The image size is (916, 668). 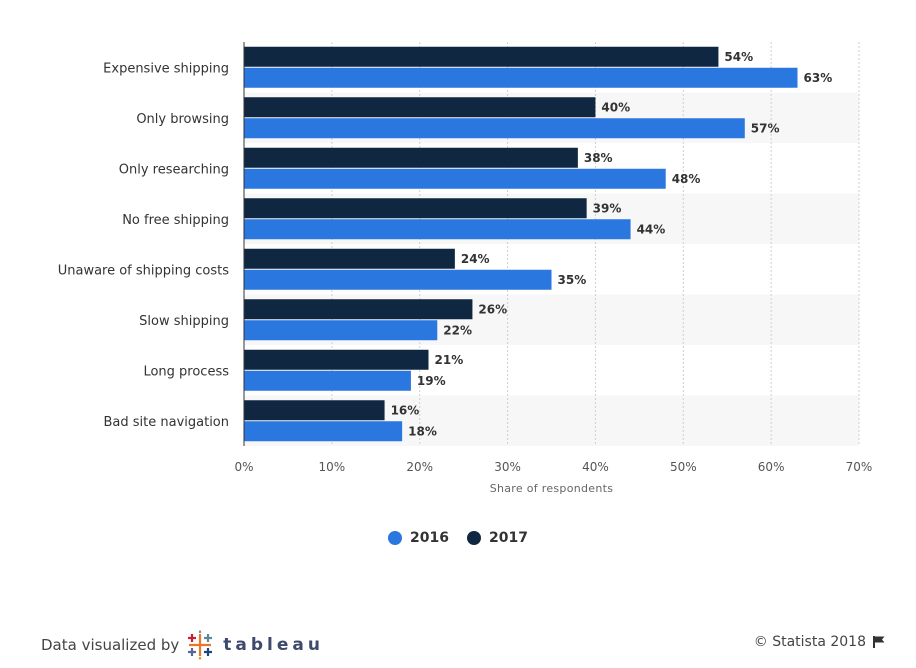 I want to click on x-tick-label: 50%, so click(x=683, y=467).